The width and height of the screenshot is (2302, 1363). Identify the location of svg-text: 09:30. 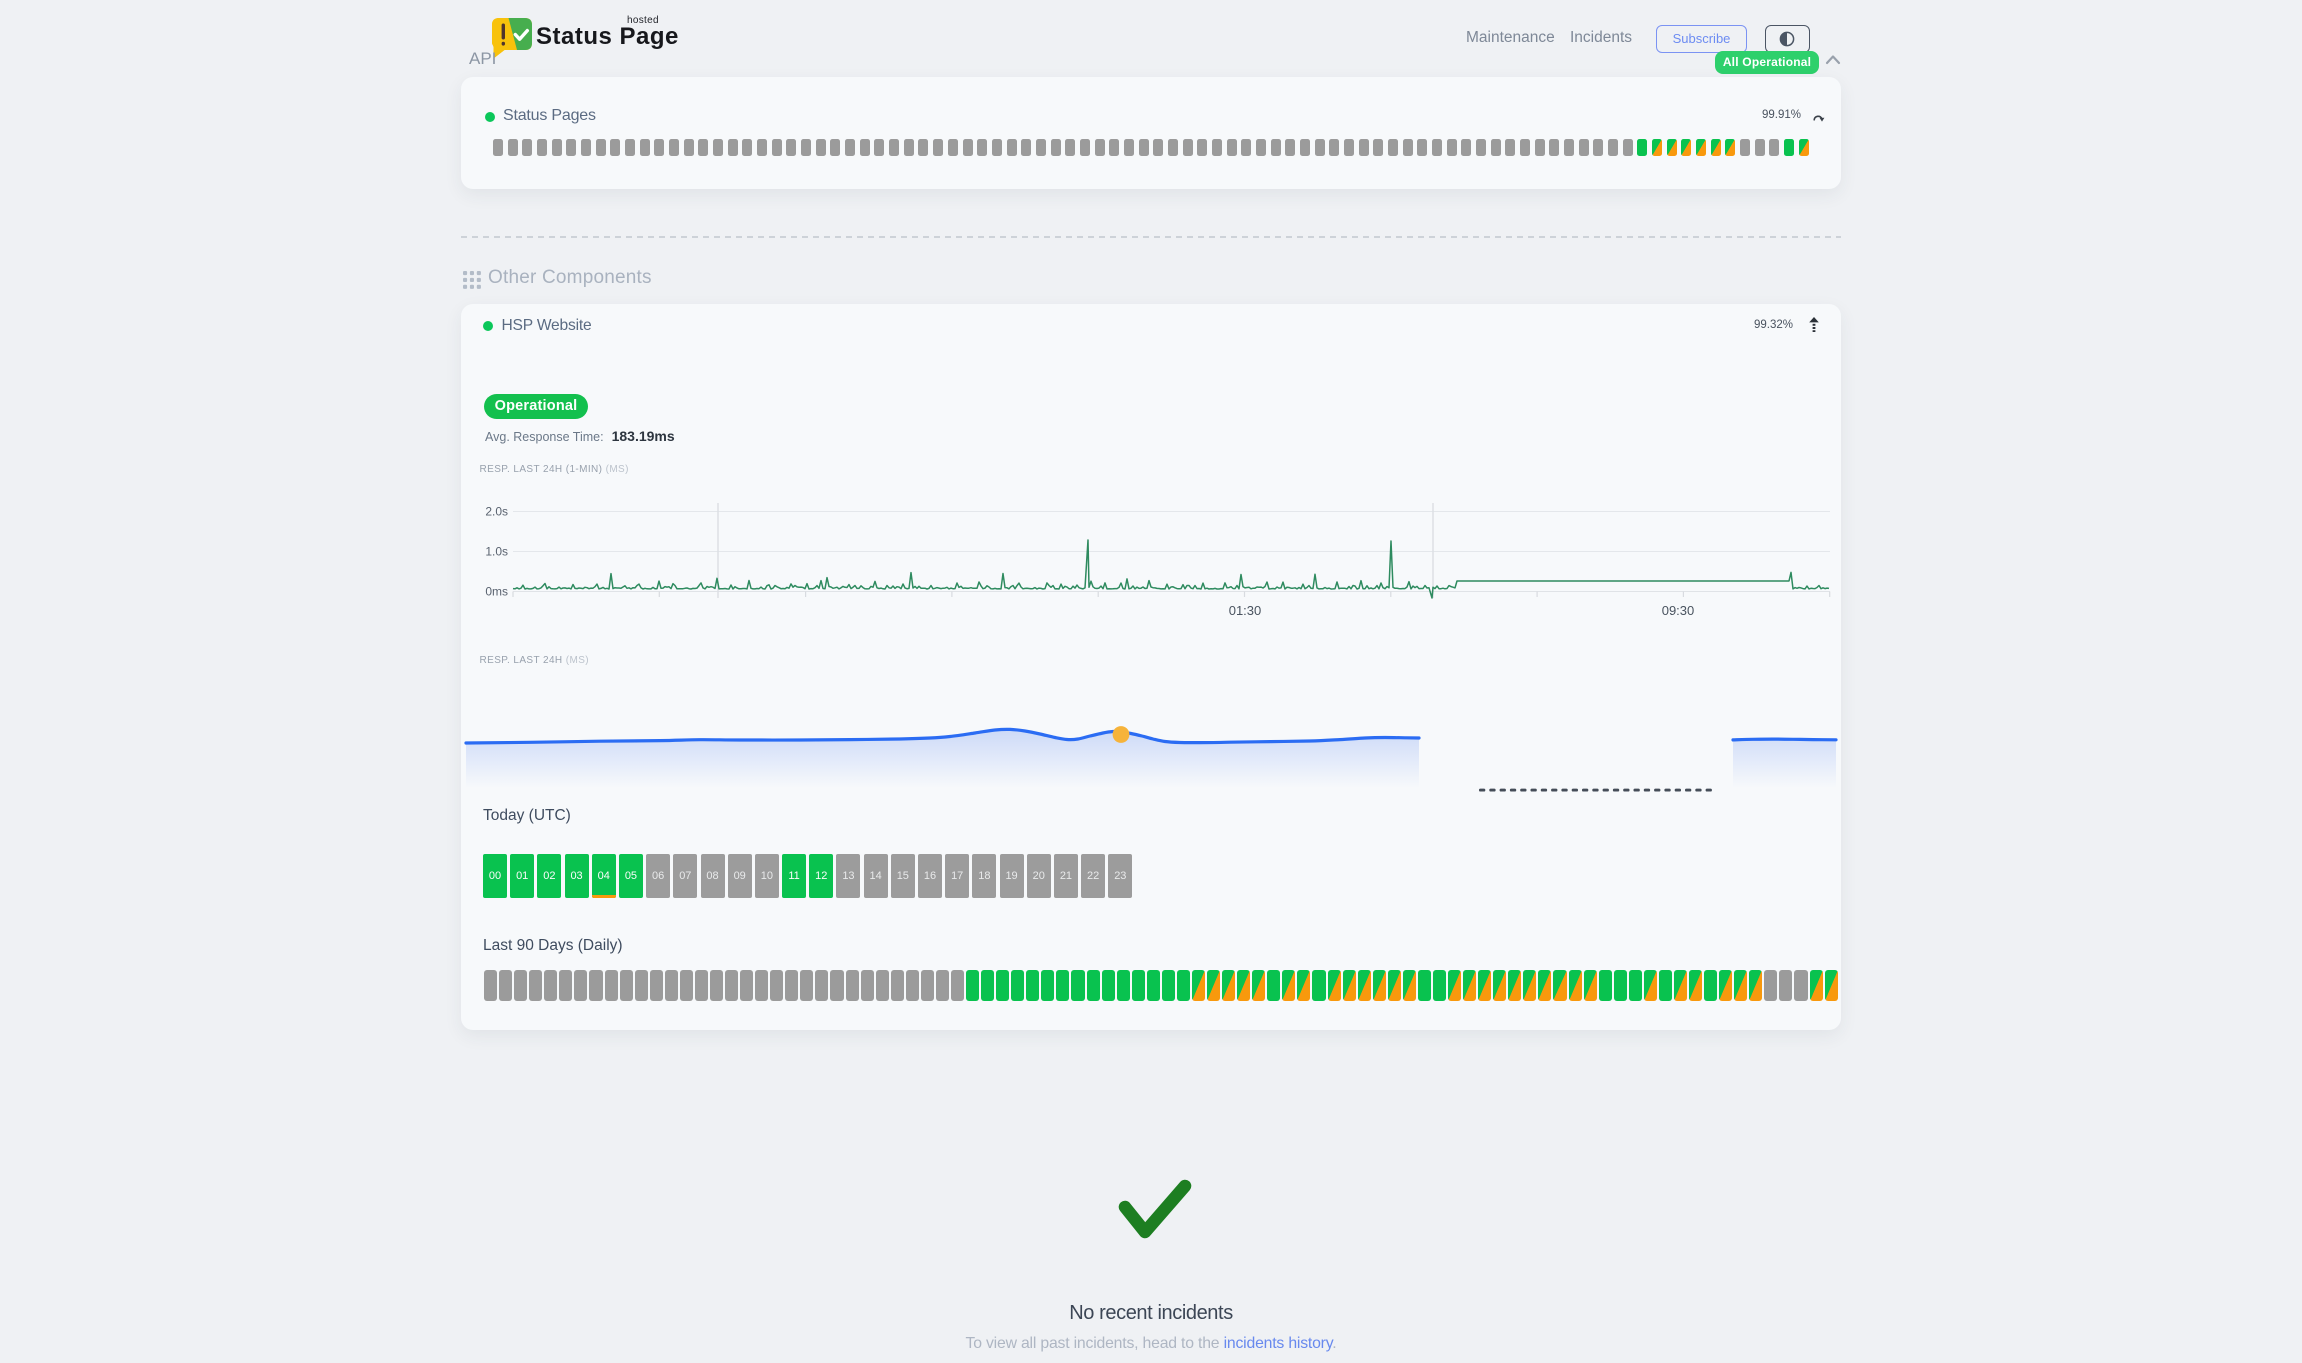
(1678, 610).